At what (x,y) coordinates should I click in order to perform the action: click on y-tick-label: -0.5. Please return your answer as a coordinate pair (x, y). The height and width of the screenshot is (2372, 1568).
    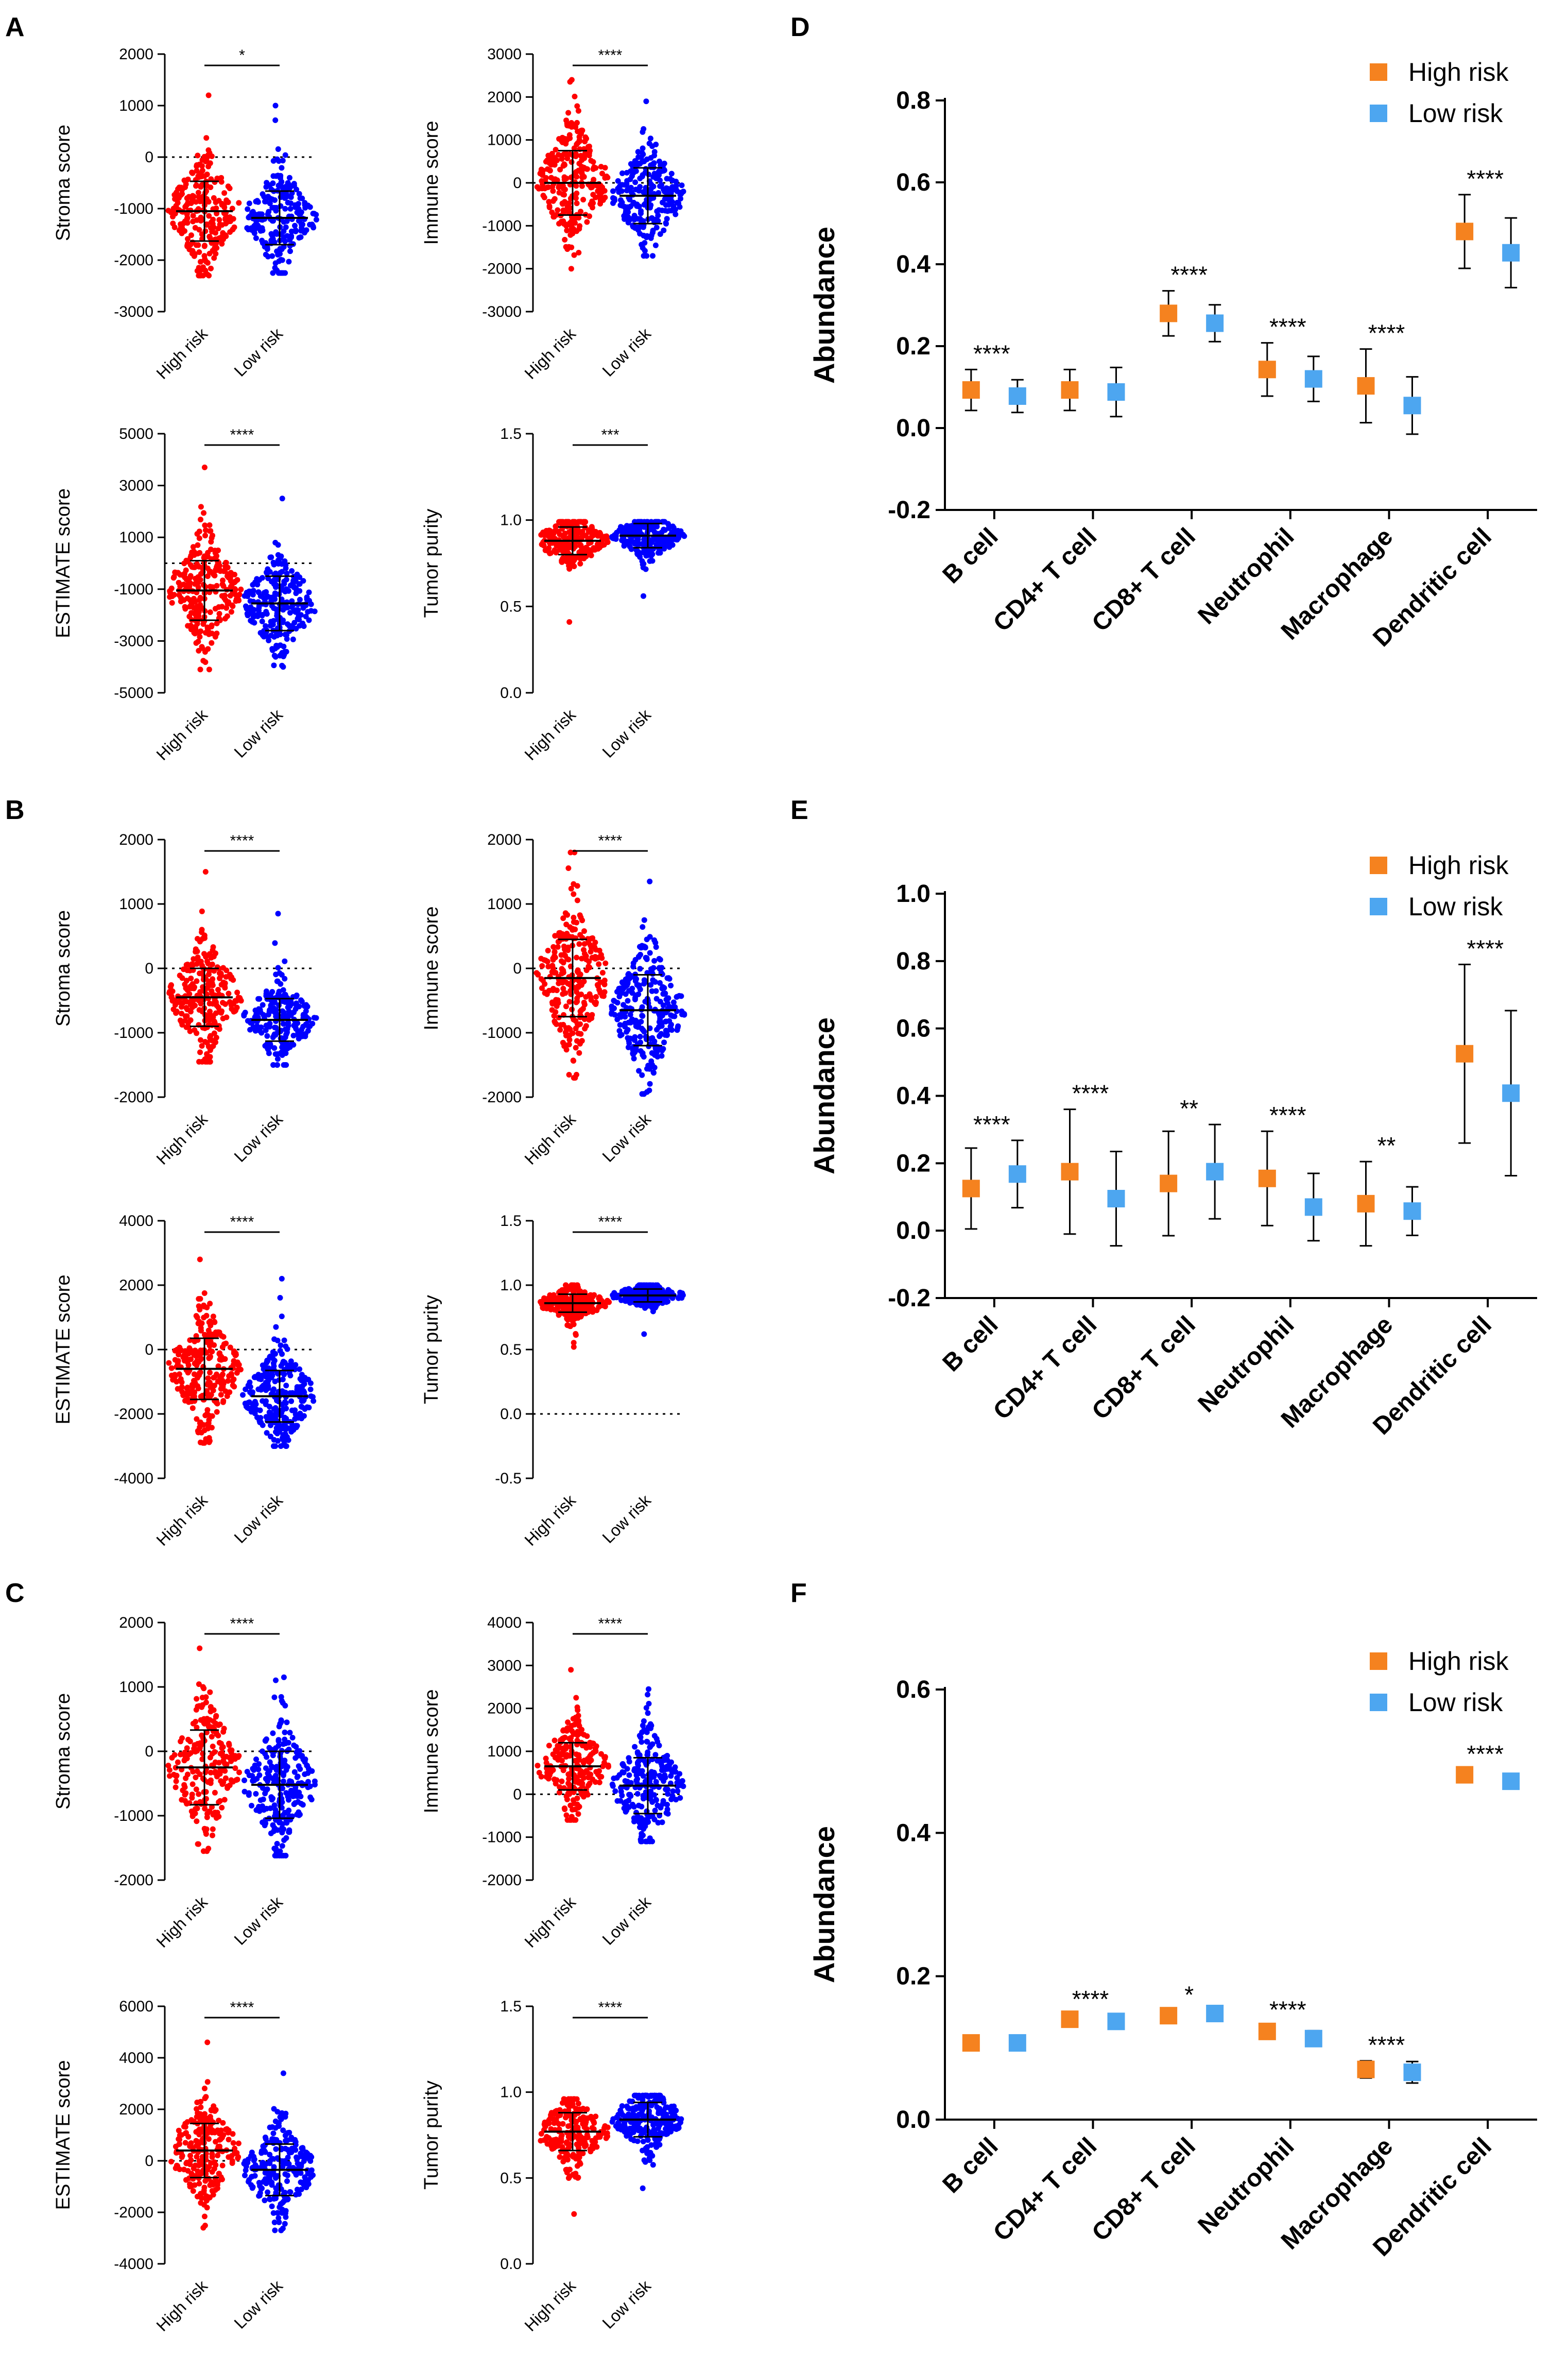
    Looking at the image, I should click on (508, 1478).